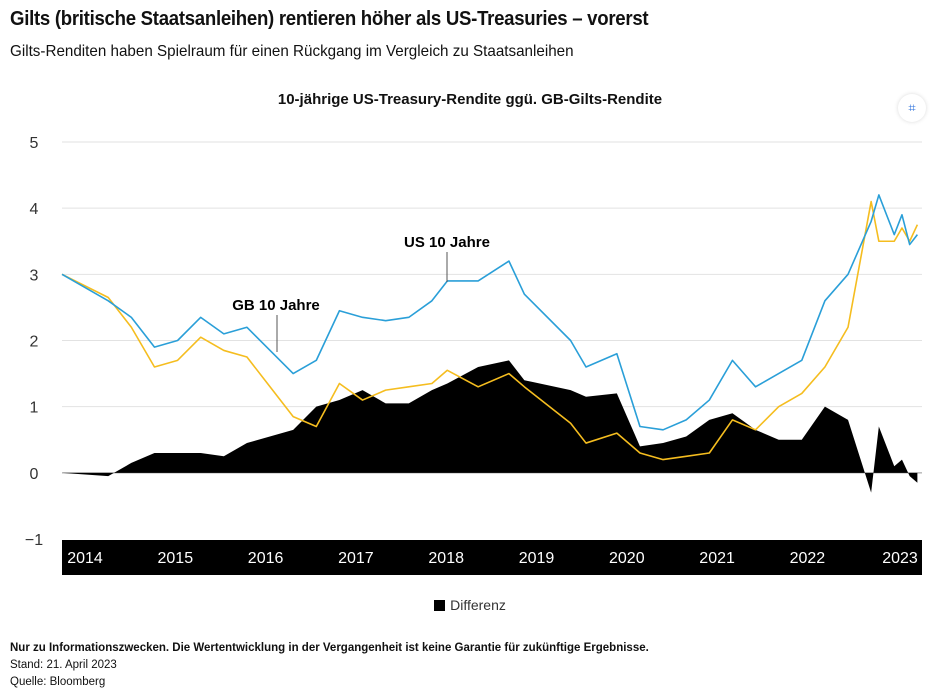  I want to click on y-tick-label: 2, so click(34, 342).